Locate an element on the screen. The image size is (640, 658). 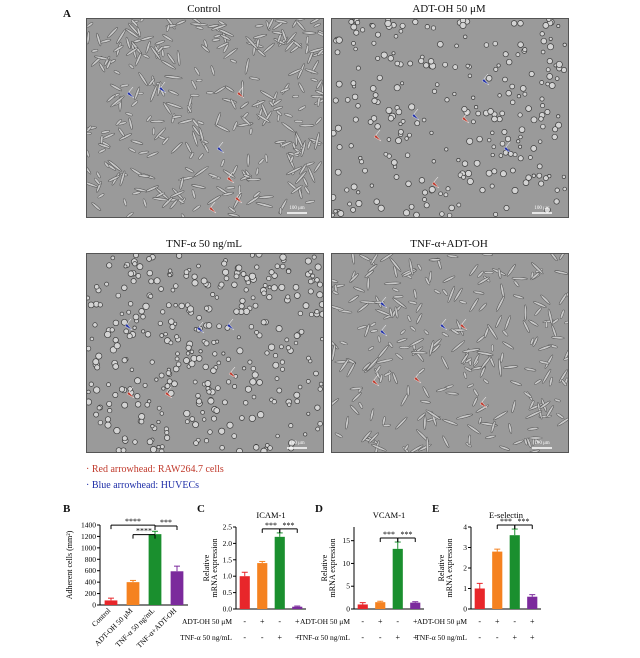
red-arrowhead-icon is located at coordinates (130, 392).